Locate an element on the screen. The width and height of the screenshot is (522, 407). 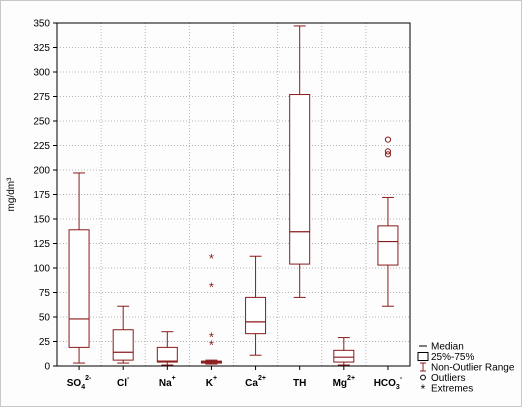
legend-label: Extremes is located at coordinates (452, 389).